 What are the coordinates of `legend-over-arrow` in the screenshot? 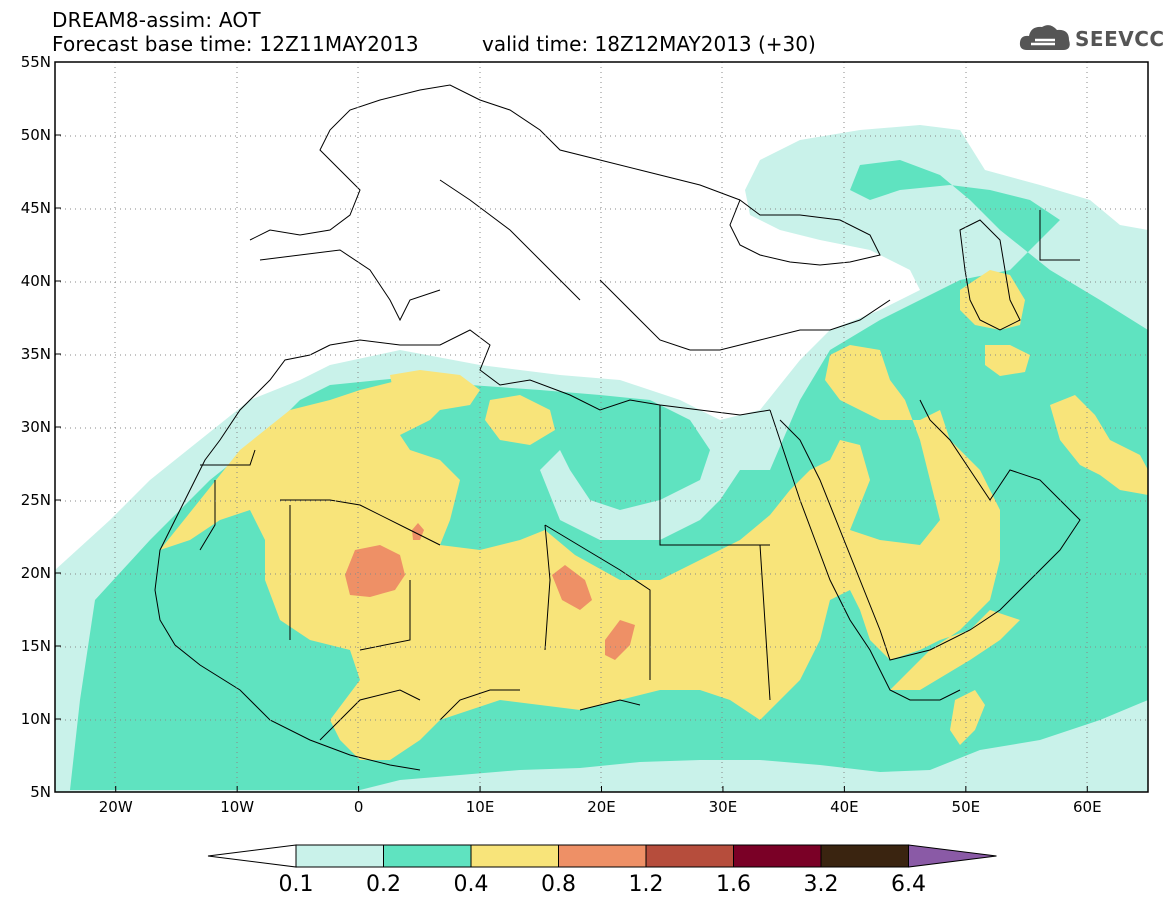 It's located at (952, 856).